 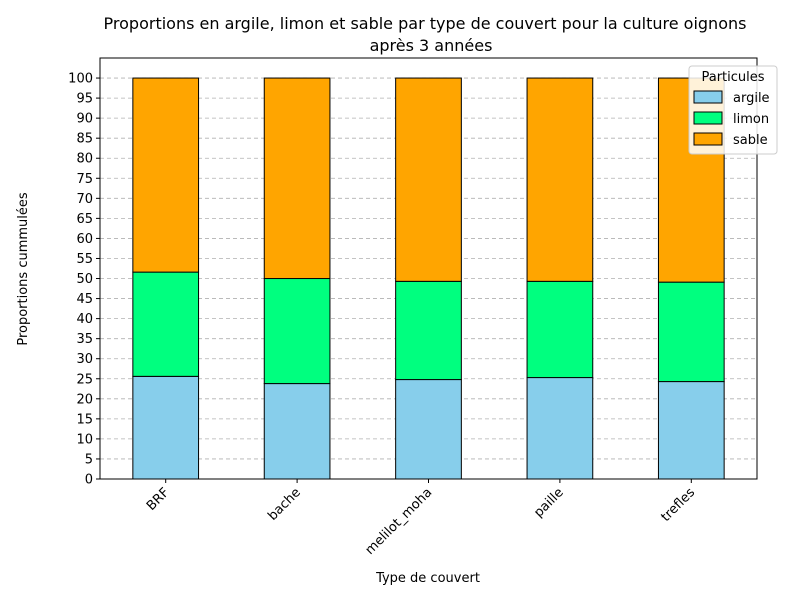 What do you see at coordinates (84, 339) in the screenshot?
I see `y-tick-label: 35` at bounding box center [84, 339].